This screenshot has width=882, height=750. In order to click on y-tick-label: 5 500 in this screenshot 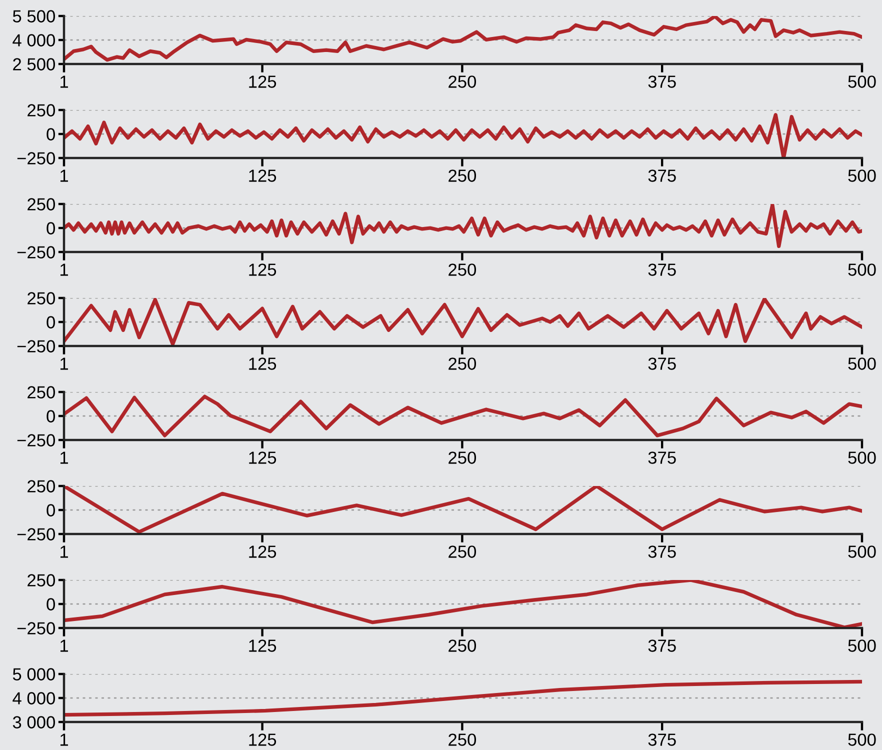, I will do `click(33, 16)`.